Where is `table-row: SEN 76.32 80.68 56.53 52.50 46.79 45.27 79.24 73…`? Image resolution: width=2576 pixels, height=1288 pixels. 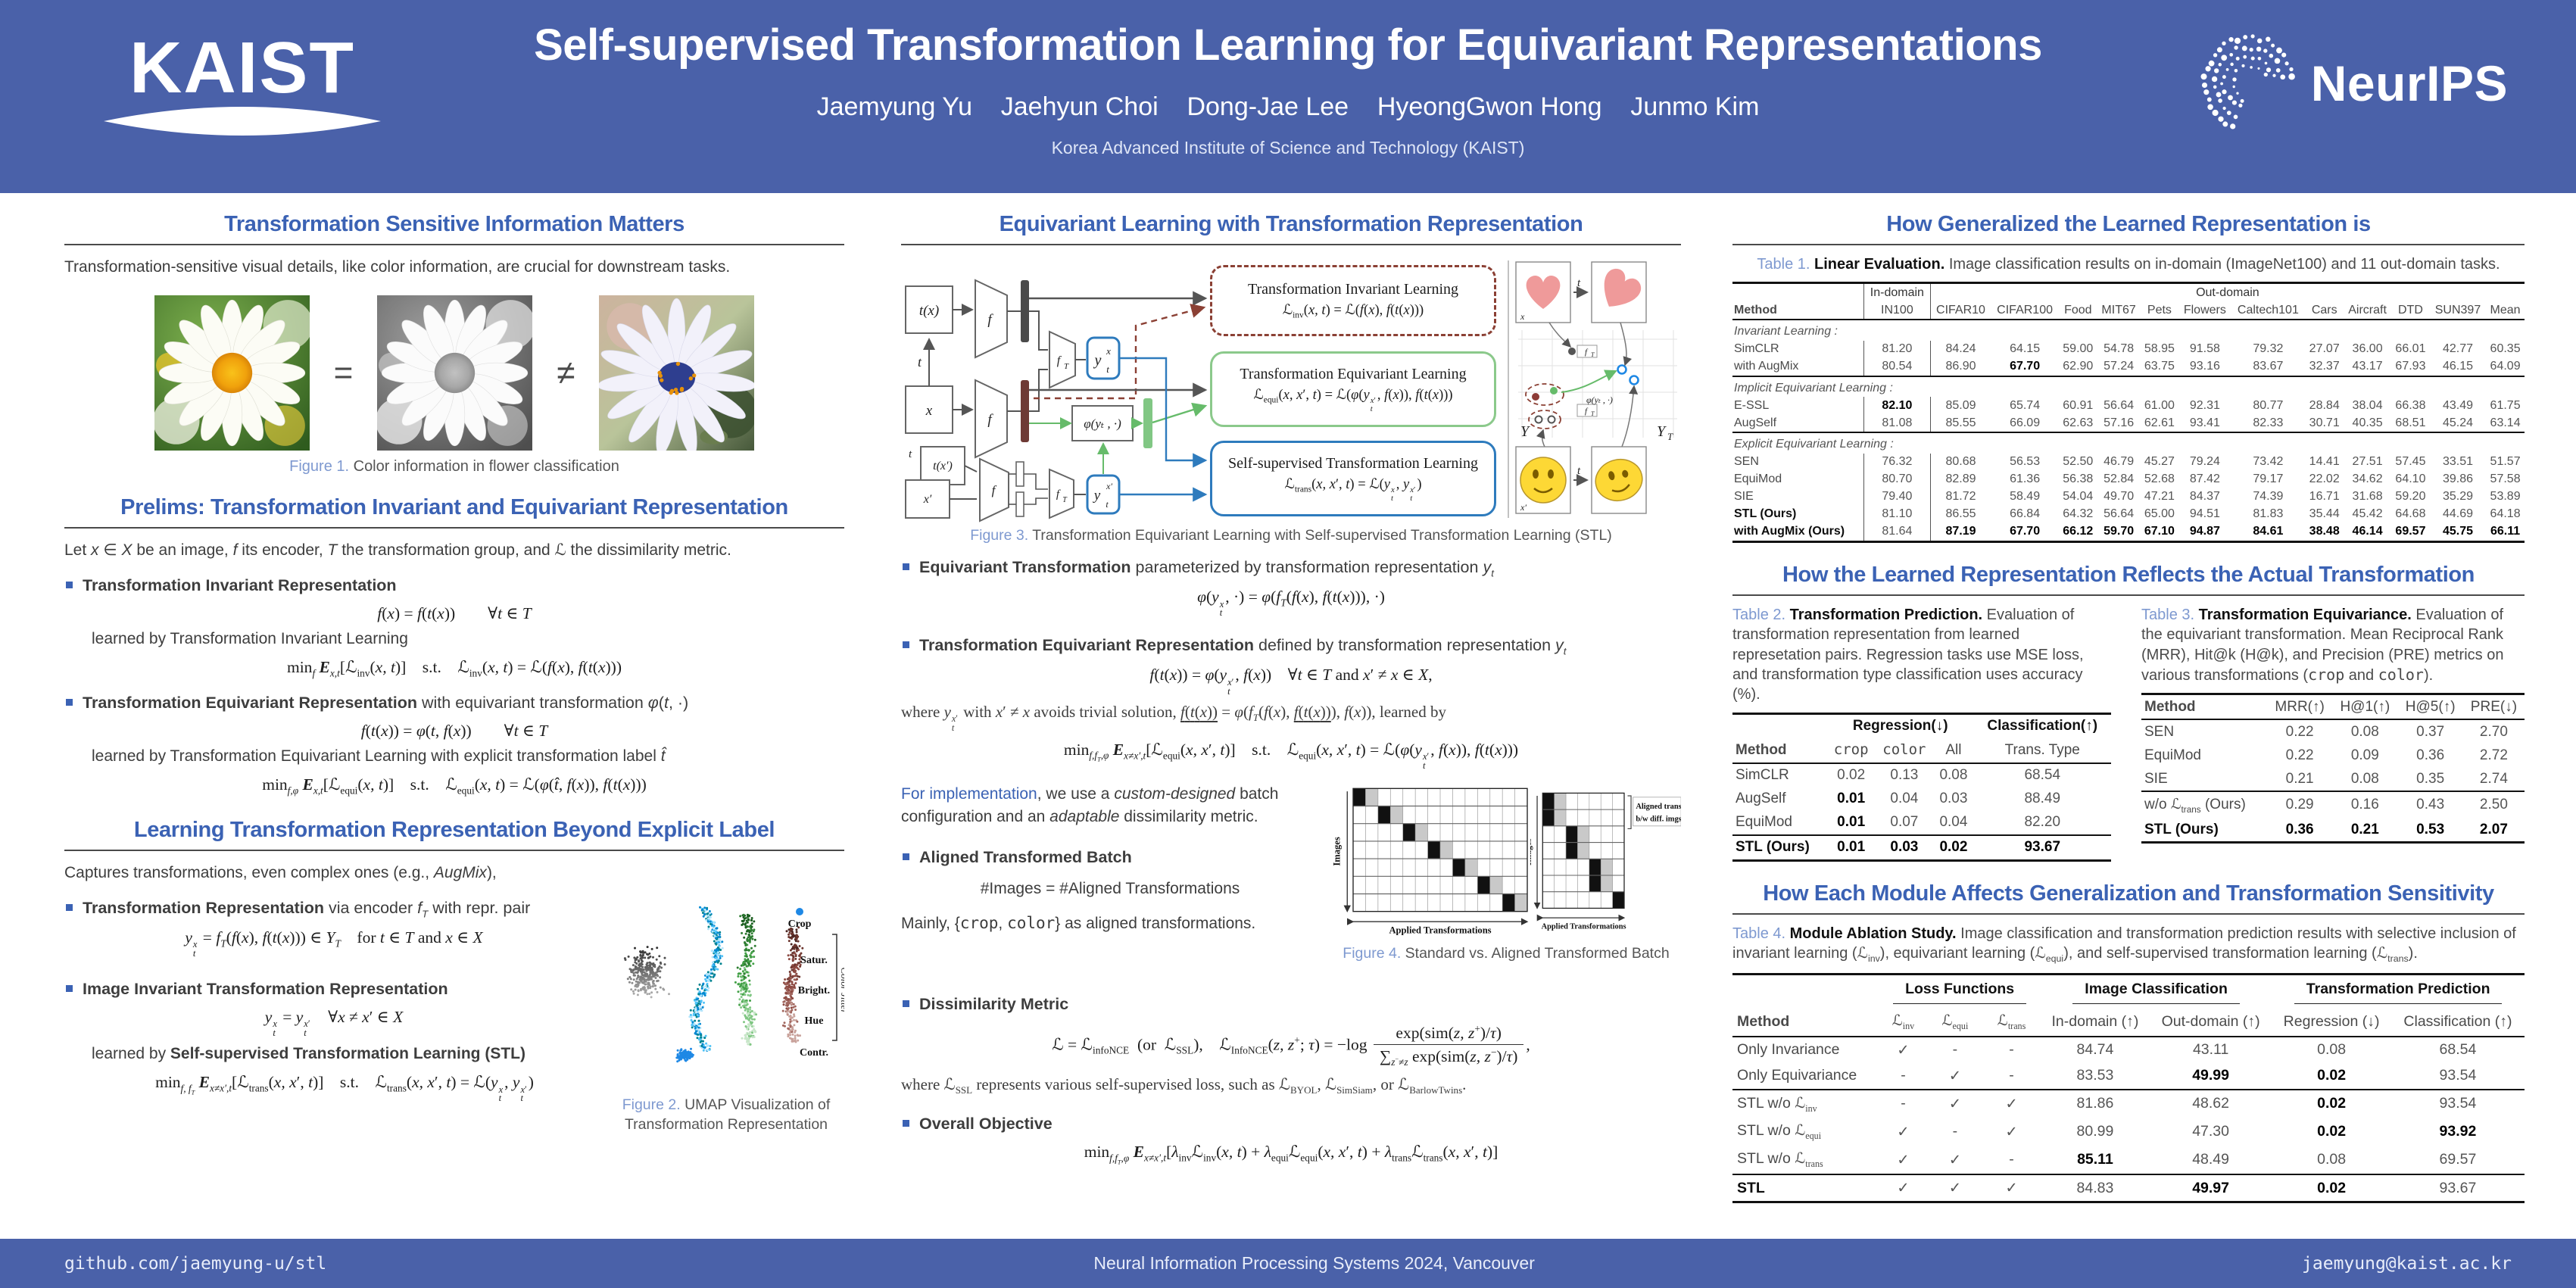 table-row: SEN 76.32 80.68 56.53 52.50 46.79 45.27 79.24 73… is located at coordinates (2128, 462).